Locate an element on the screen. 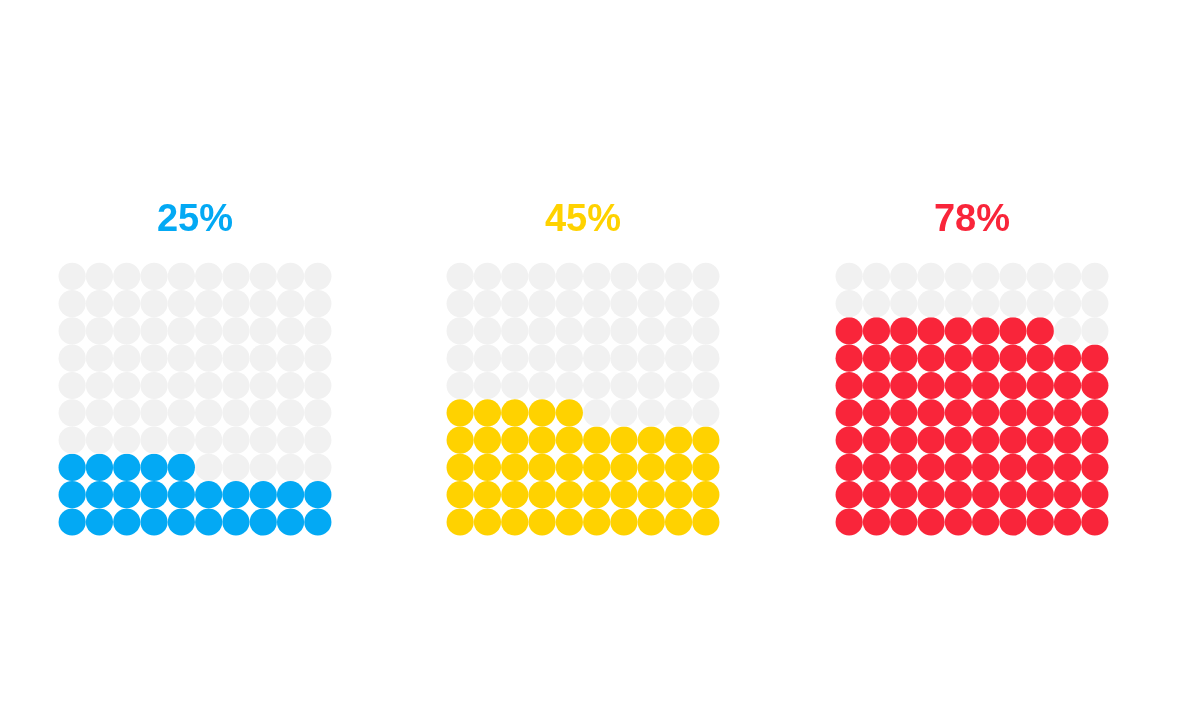 The height and width of the screenshot is (720, 1200). data-label: 45% is located at coordinates (583, 218).